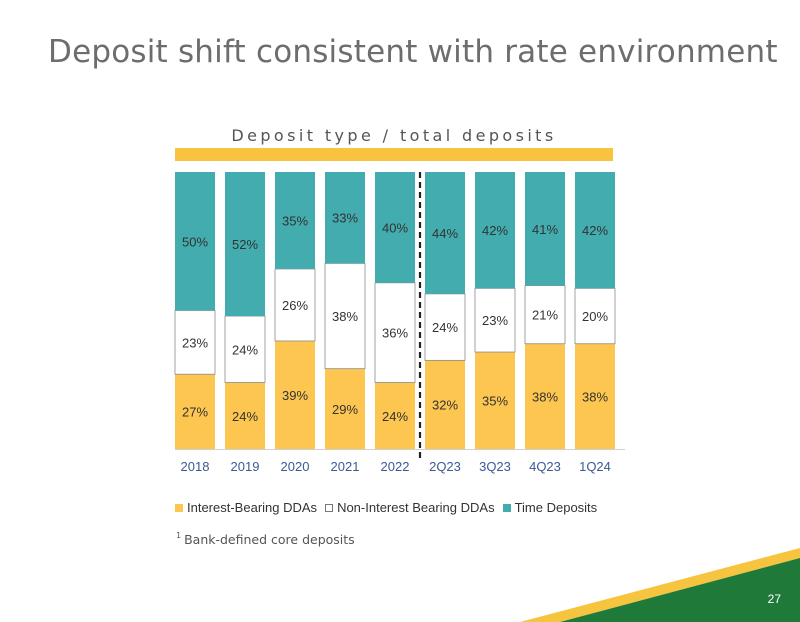 Image resolution: width=800 pixels, height=622 pixels. I want to click on data-label-non-interest-bearing-2022: 36%, so click(395, 333).